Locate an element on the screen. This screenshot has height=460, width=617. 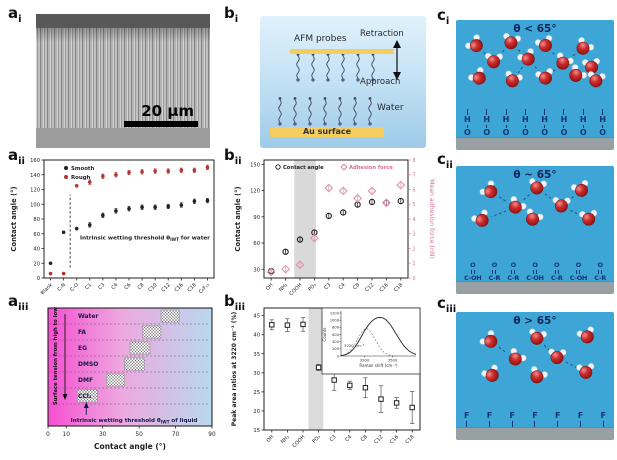
panel-label-c-ii: cii is located at coordinates (445, 160).